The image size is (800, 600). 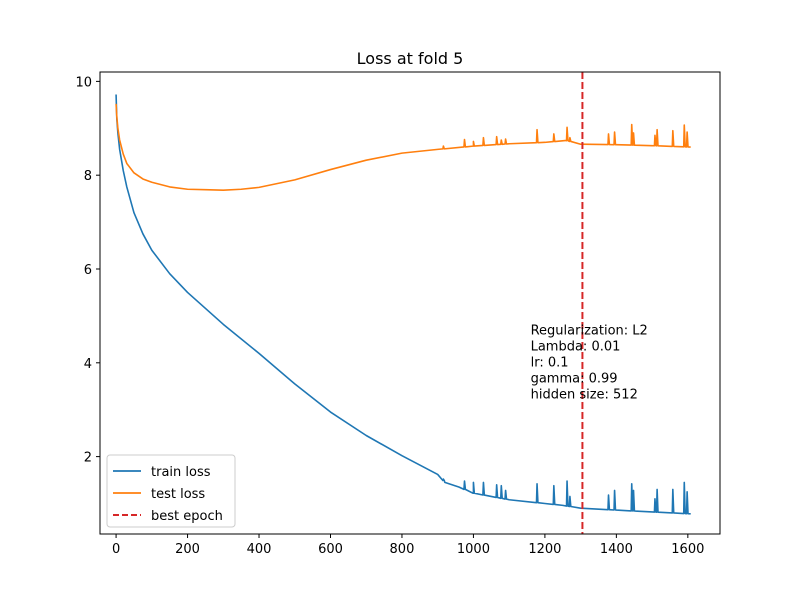 I want to click on legend: train loss test loss best epoch, so click(x=171, y=491).